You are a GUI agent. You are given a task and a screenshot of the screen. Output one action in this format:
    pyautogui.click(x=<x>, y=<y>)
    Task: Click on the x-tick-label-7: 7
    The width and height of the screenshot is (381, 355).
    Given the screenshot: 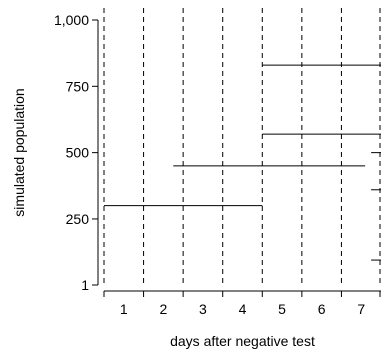 What is the action you would take?
    pyautogui.click(x=361, y=309)
    